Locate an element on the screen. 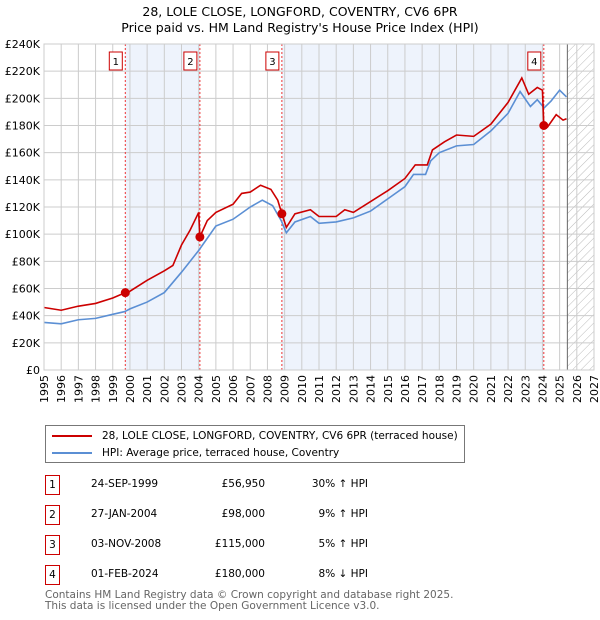 Image resolution: width=600 pixels, height=620 pixels. x-tick-label: 2003 is located at coordinates (182, 389).